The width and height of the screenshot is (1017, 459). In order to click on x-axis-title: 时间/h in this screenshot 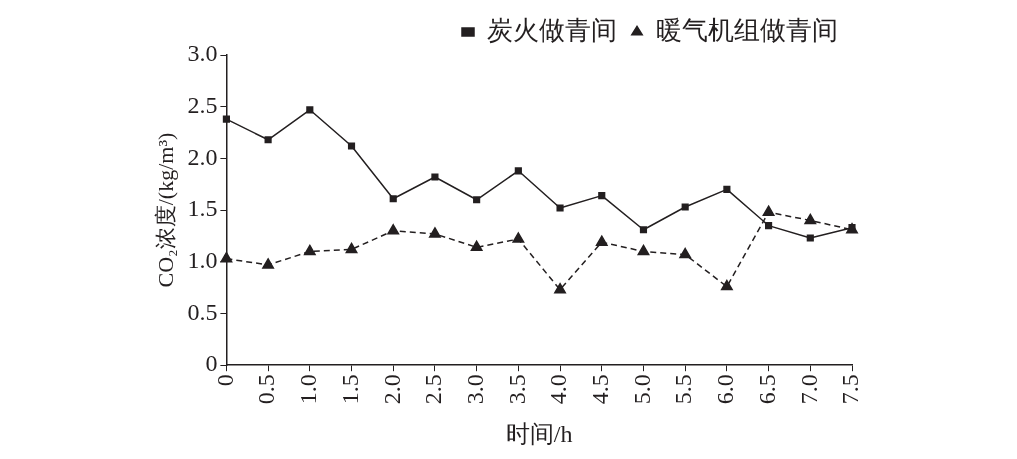, I will do `click(539, 433)`.